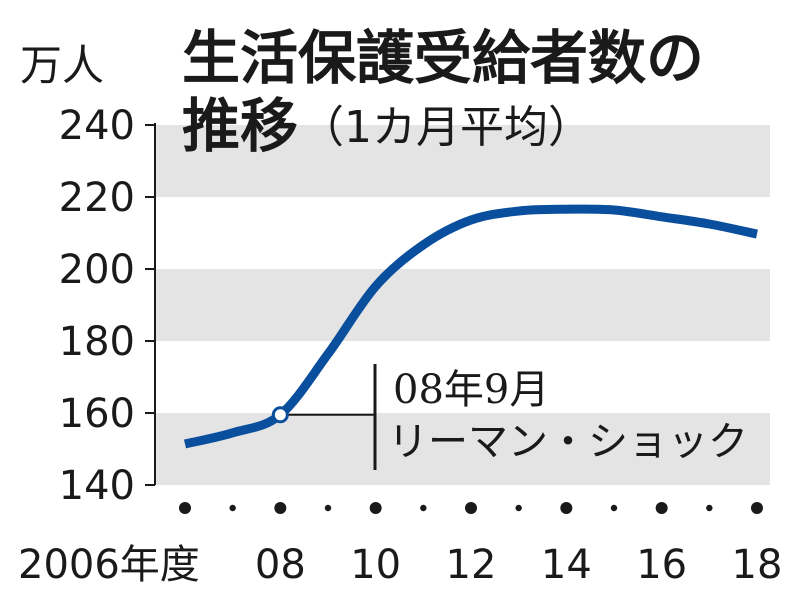 The height and width of the screenshot is (604, 800). Describe the element at coordinates (280, 415) in the screenshot. I see `highlight-point` at that location.